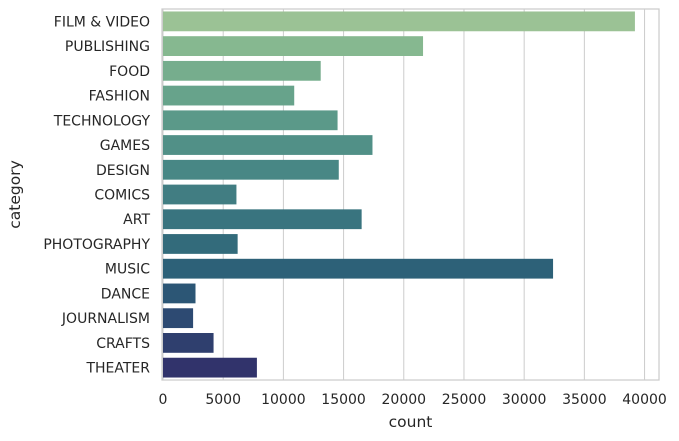 This screenshot has width=679, height=441. What do you see at coordinates (125, 146) in the screenshot?
I see `y-tick-label: GAMES` at bounding box center [125, 146].